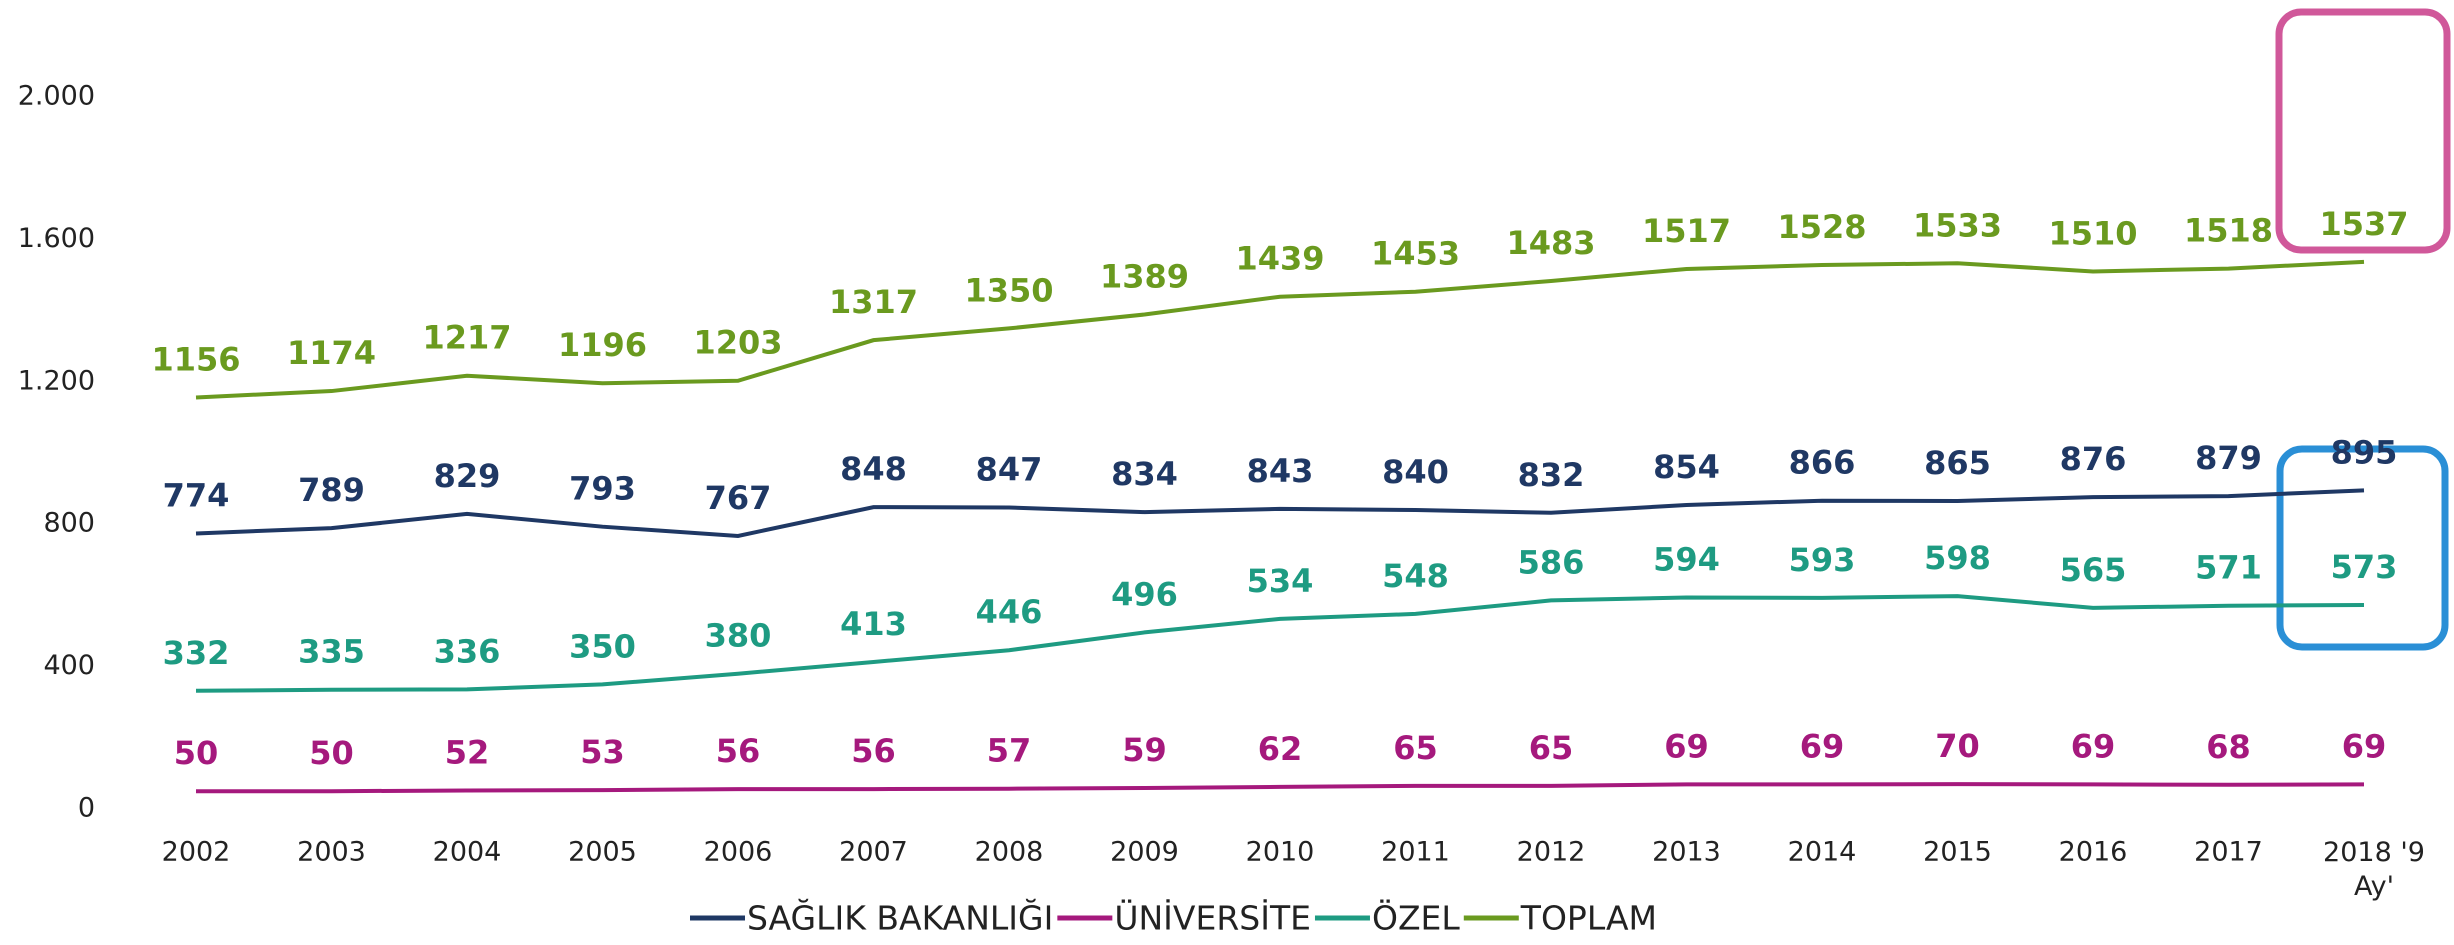 The width and height of the screenshot is (2454, 945). I want to click on data-label: 793, so click(602, 489).